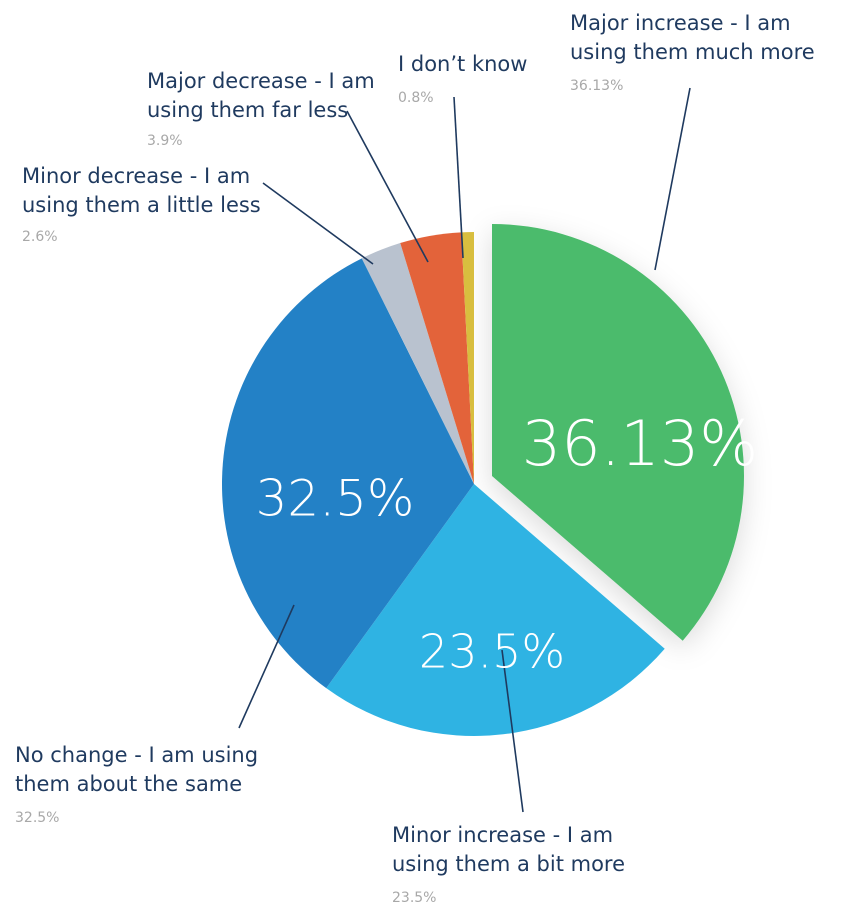 The height and width of the screenshot is (905, 865). I want to click on slice-category-label: Minor decrease - I am, so click(136, 176).